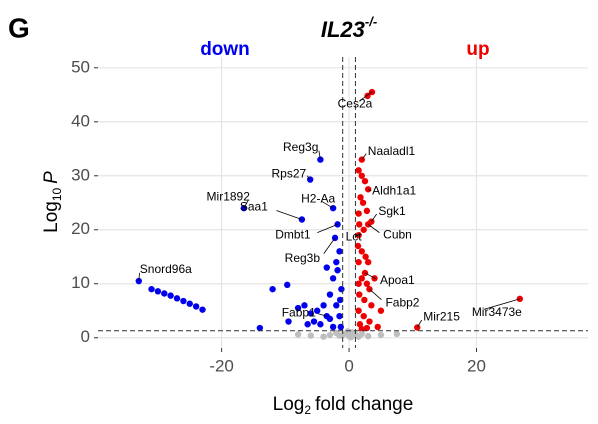 This screenshot has height=424, width=598. I want to click on x-tick-label: -20, so click(221, 365).